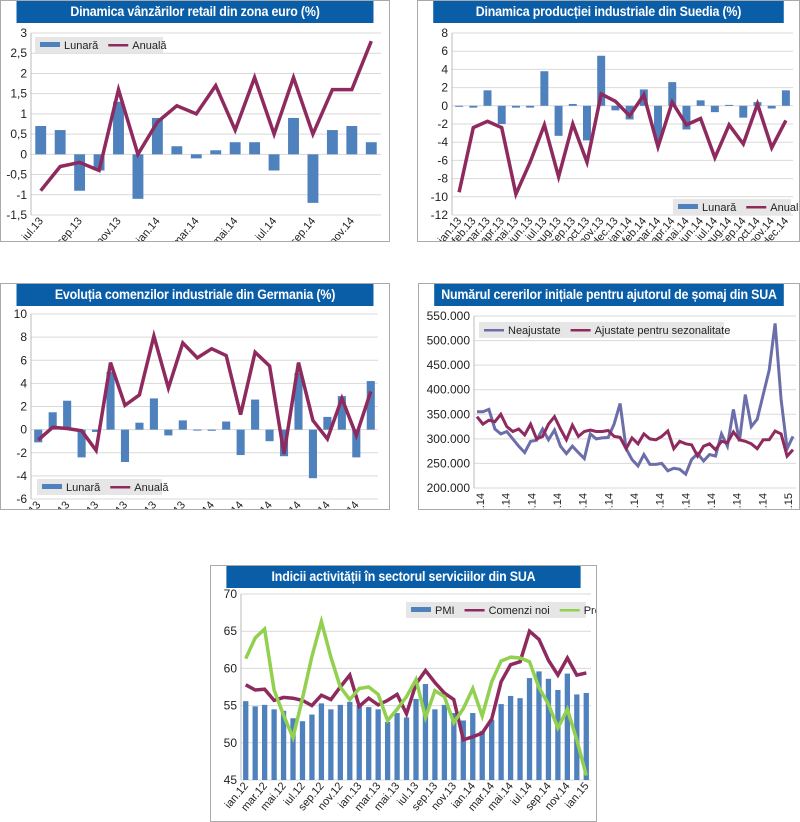 This screenshot has height=822, width=800. What do you see at coordinates (440, 197) in the screenshot?
I see `y-tick-label: -10` at bounding box center [440, 197].